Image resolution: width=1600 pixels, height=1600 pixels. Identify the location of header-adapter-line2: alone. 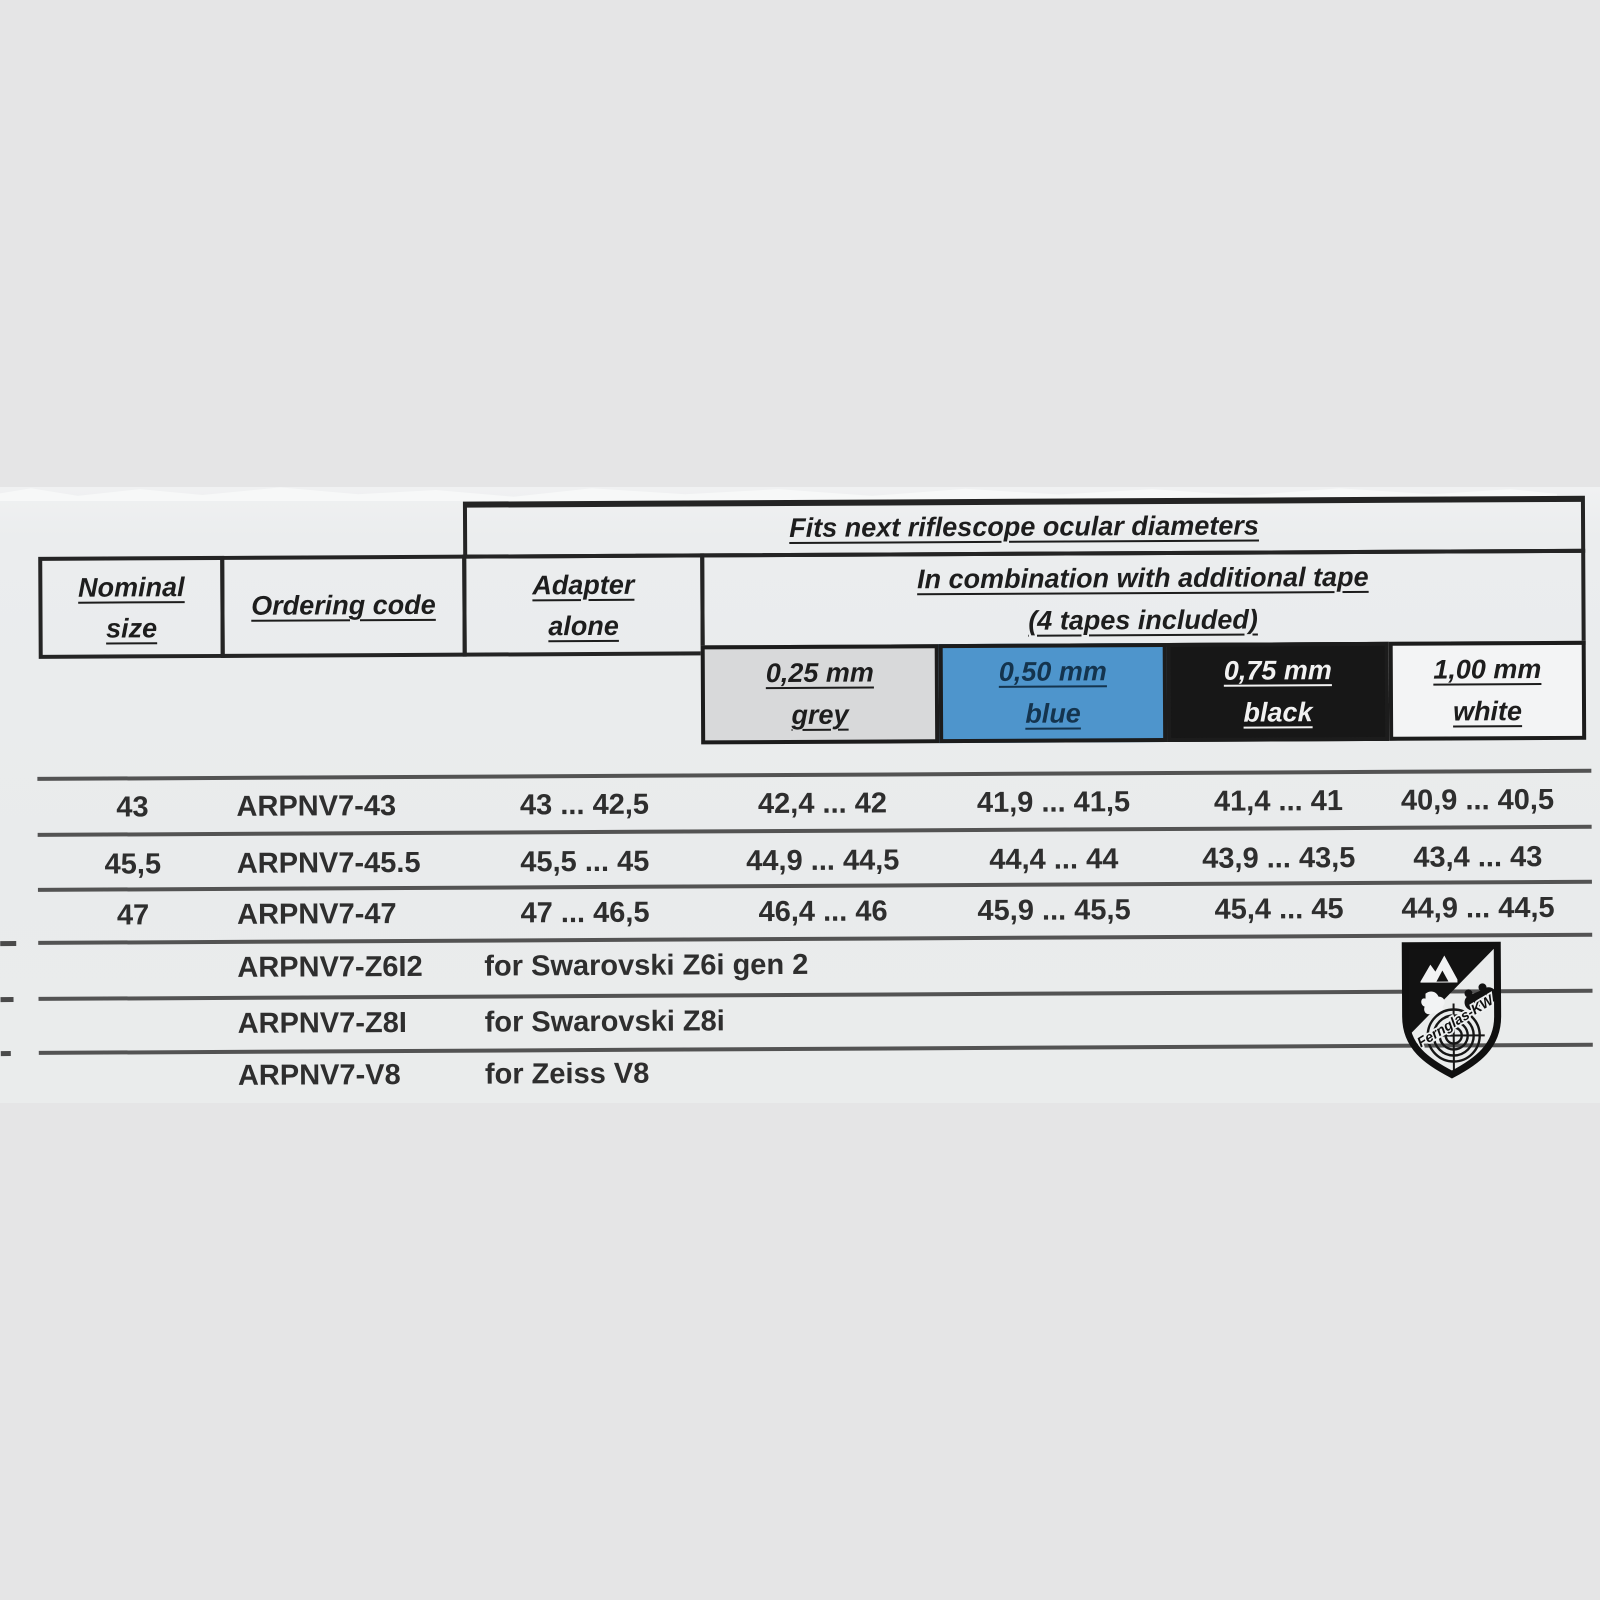
(583, 626).